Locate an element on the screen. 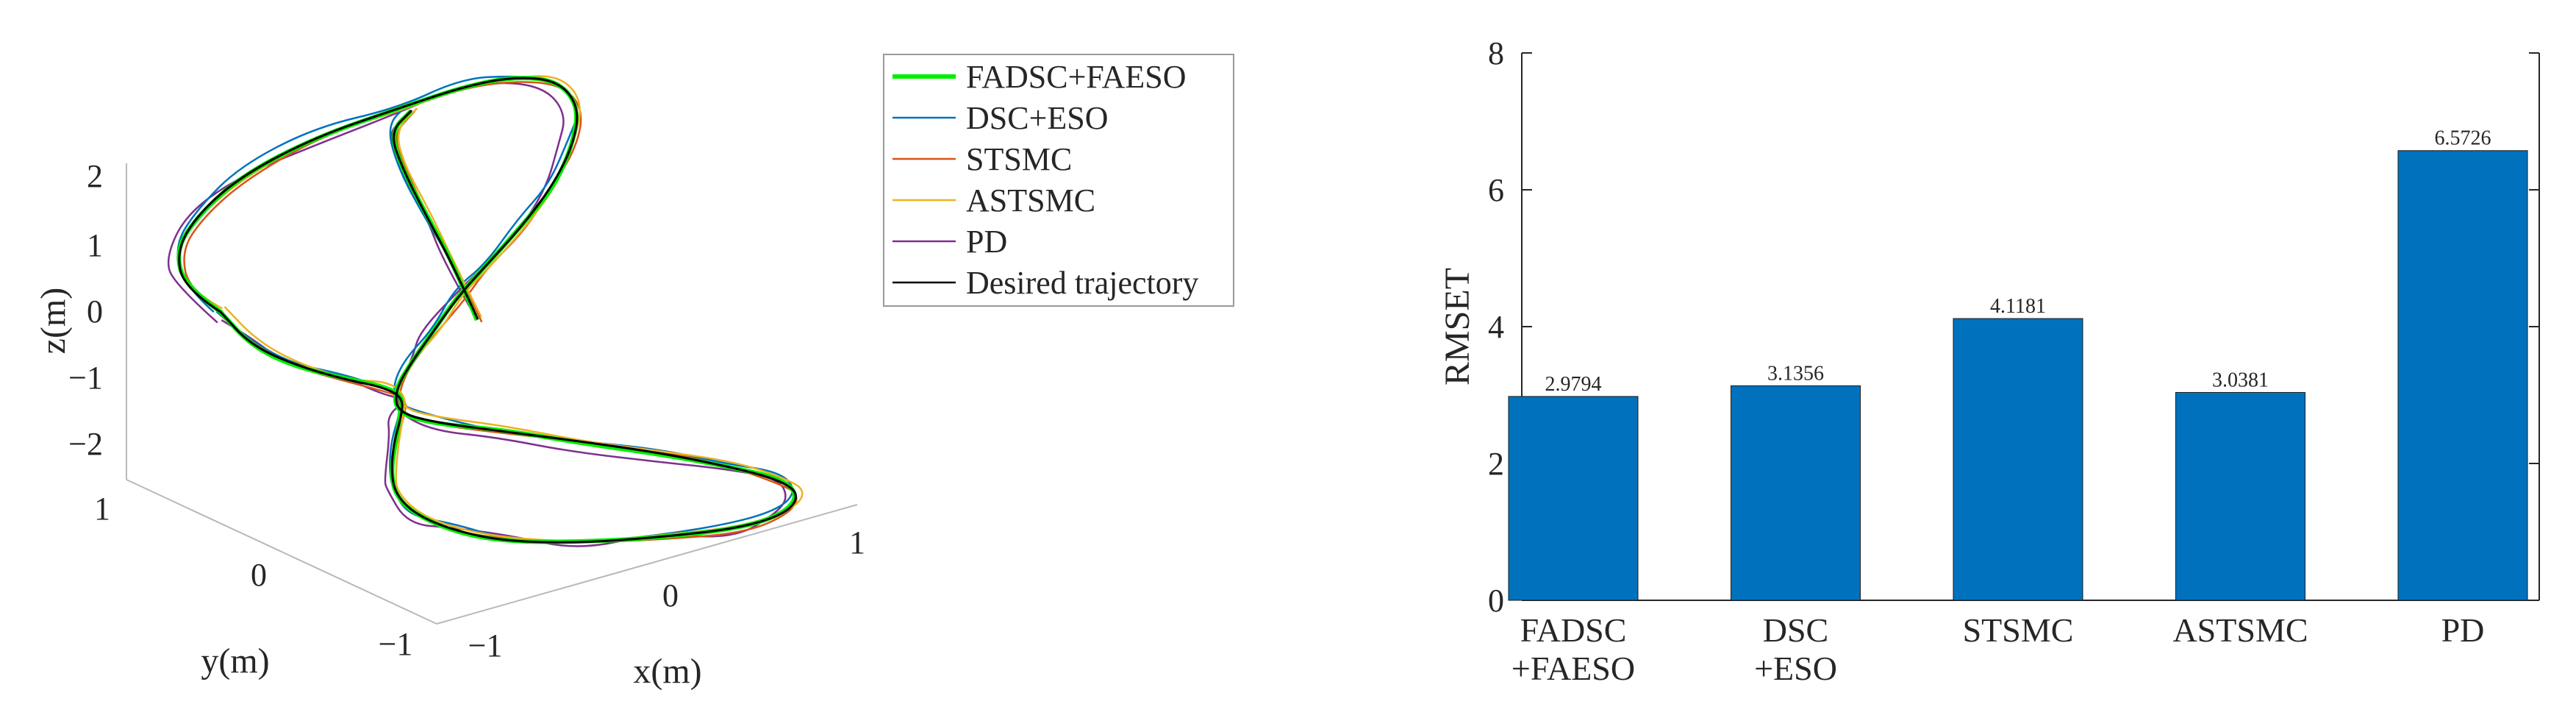 This screenshot has height=718, width=2576. legend-label: FADSC+FAESO is located at coordinates (1076, 77).